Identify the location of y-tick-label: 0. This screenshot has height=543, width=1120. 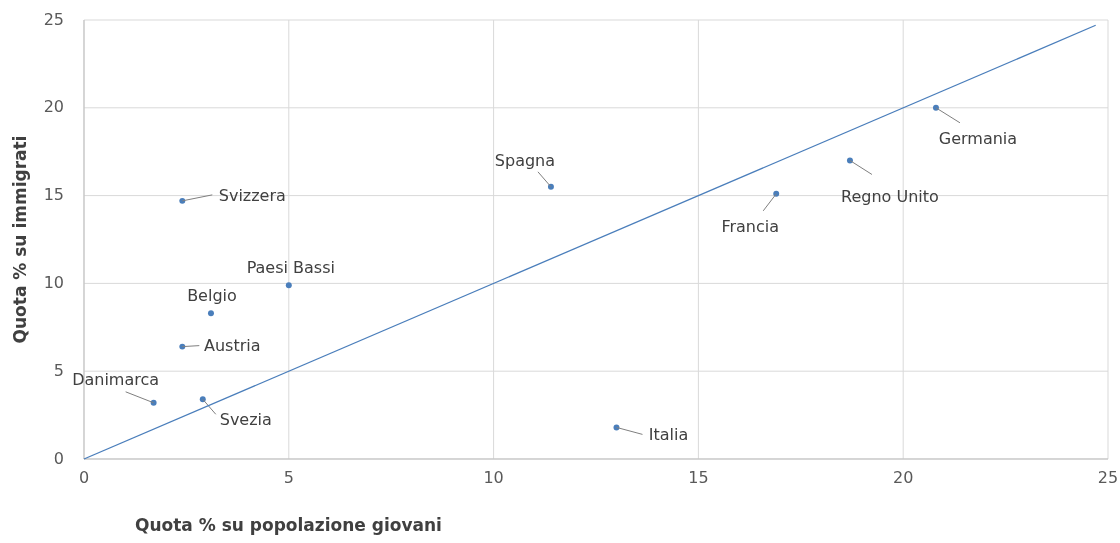
(58, 458).